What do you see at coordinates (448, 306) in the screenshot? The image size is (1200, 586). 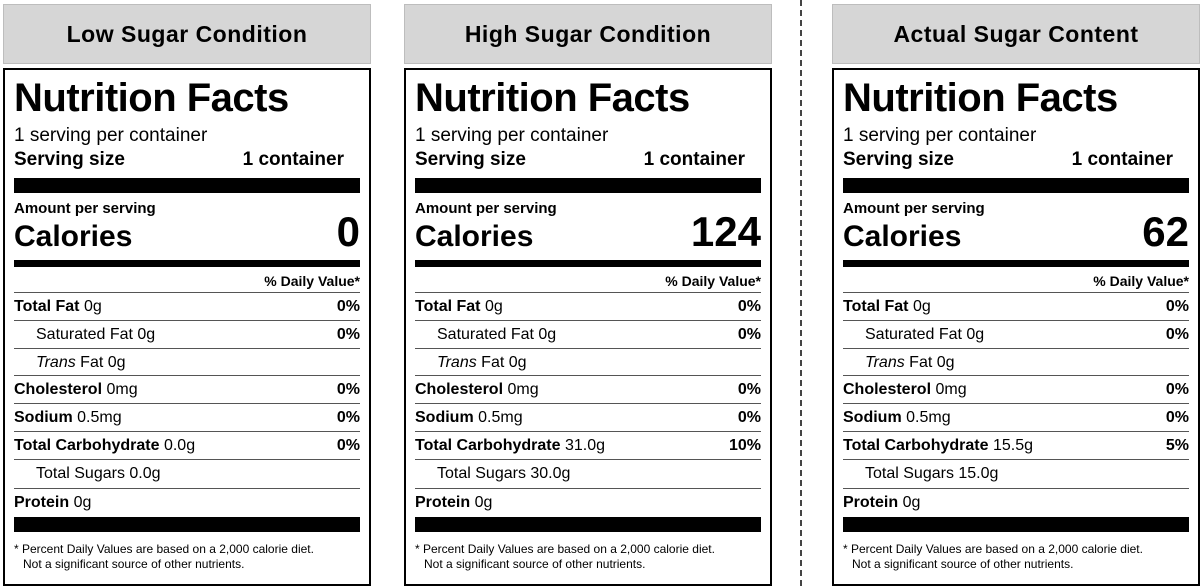 I see `nutrient-name: Total Fat` at bounding box center [448, 306].